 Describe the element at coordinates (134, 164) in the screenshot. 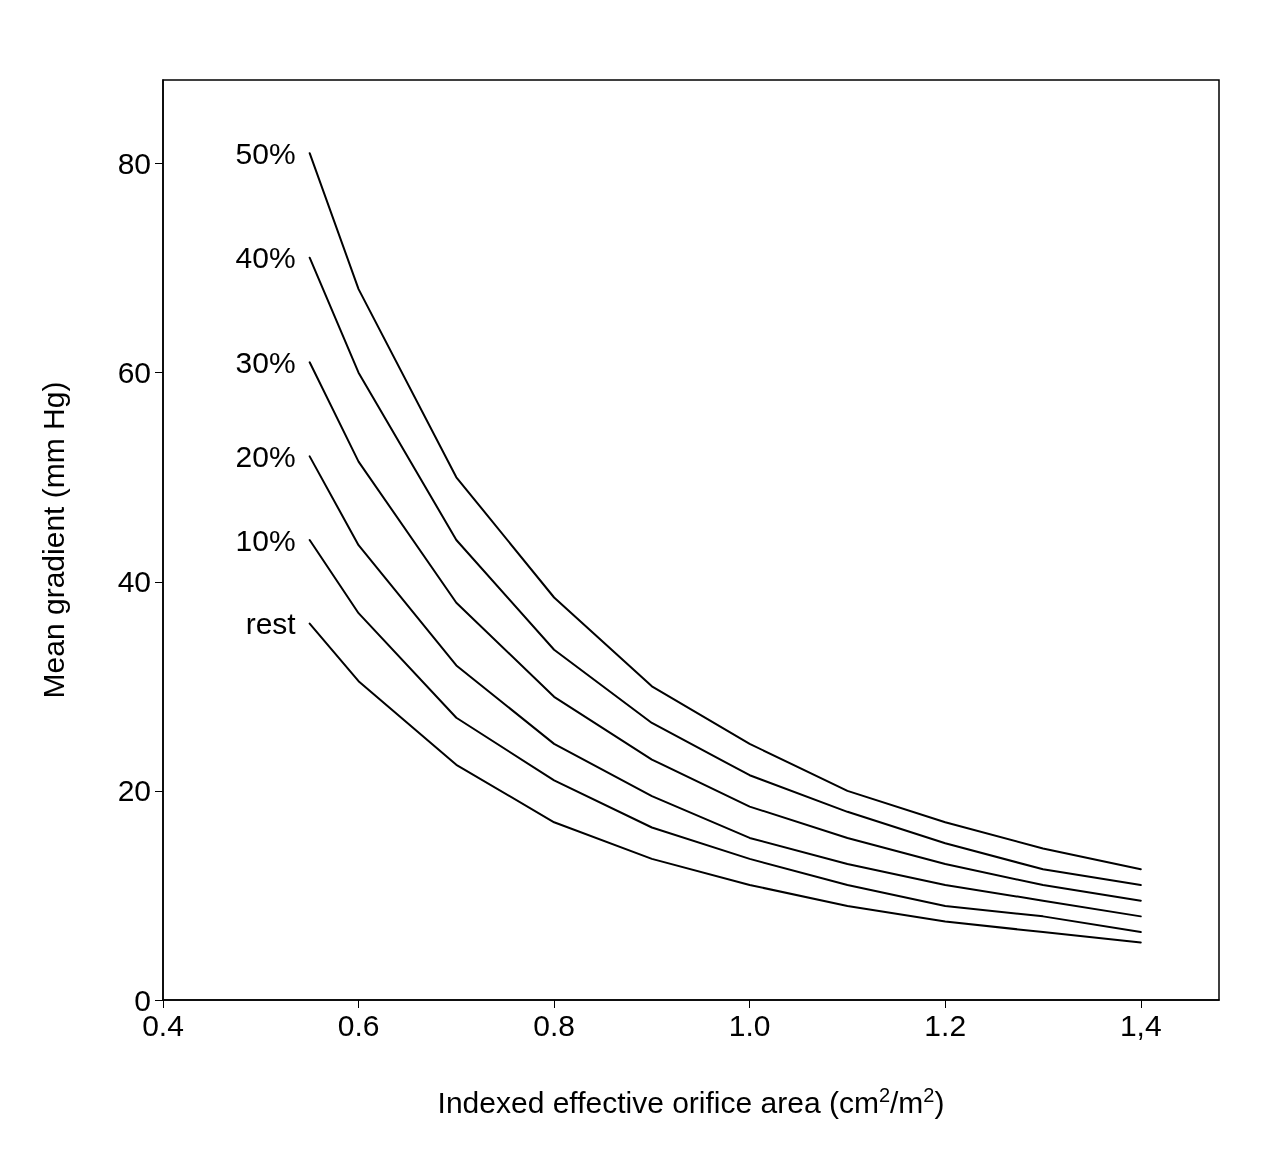

I see `y-tick-label: 80` at that location.